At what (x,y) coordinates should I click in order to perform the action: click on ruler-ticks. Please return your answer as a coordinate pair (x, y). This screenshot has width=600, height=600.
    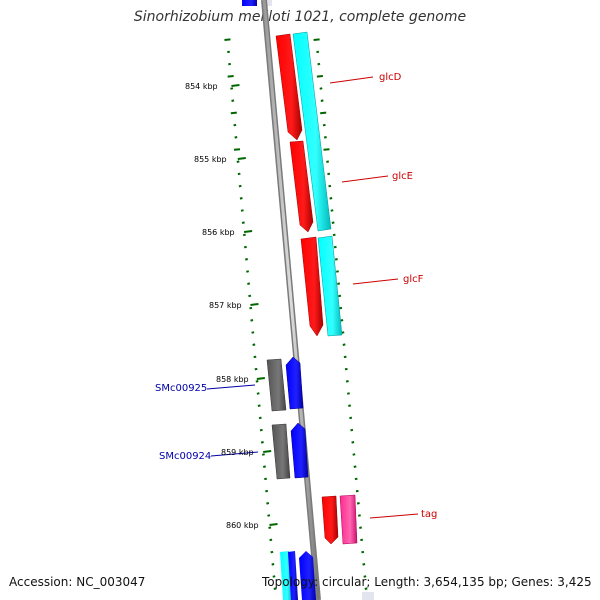
    Looking at the image, I should click on (254, 305).